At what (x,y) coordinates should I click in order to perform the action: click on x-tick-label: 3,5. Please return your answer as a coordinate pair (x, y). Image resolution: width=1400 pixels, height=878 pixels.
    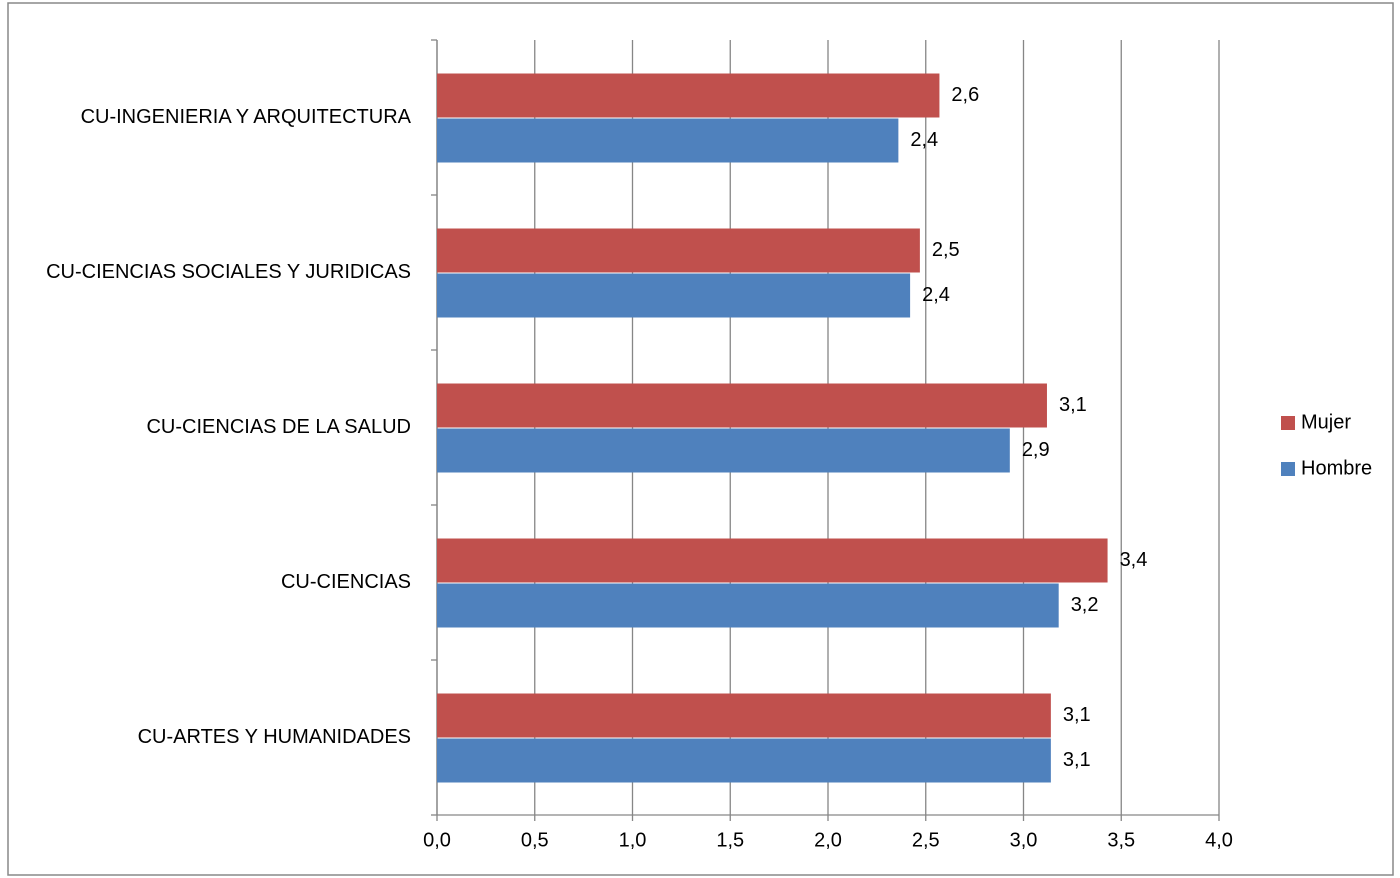
    Looking at the image, I should click on (1121, 840).